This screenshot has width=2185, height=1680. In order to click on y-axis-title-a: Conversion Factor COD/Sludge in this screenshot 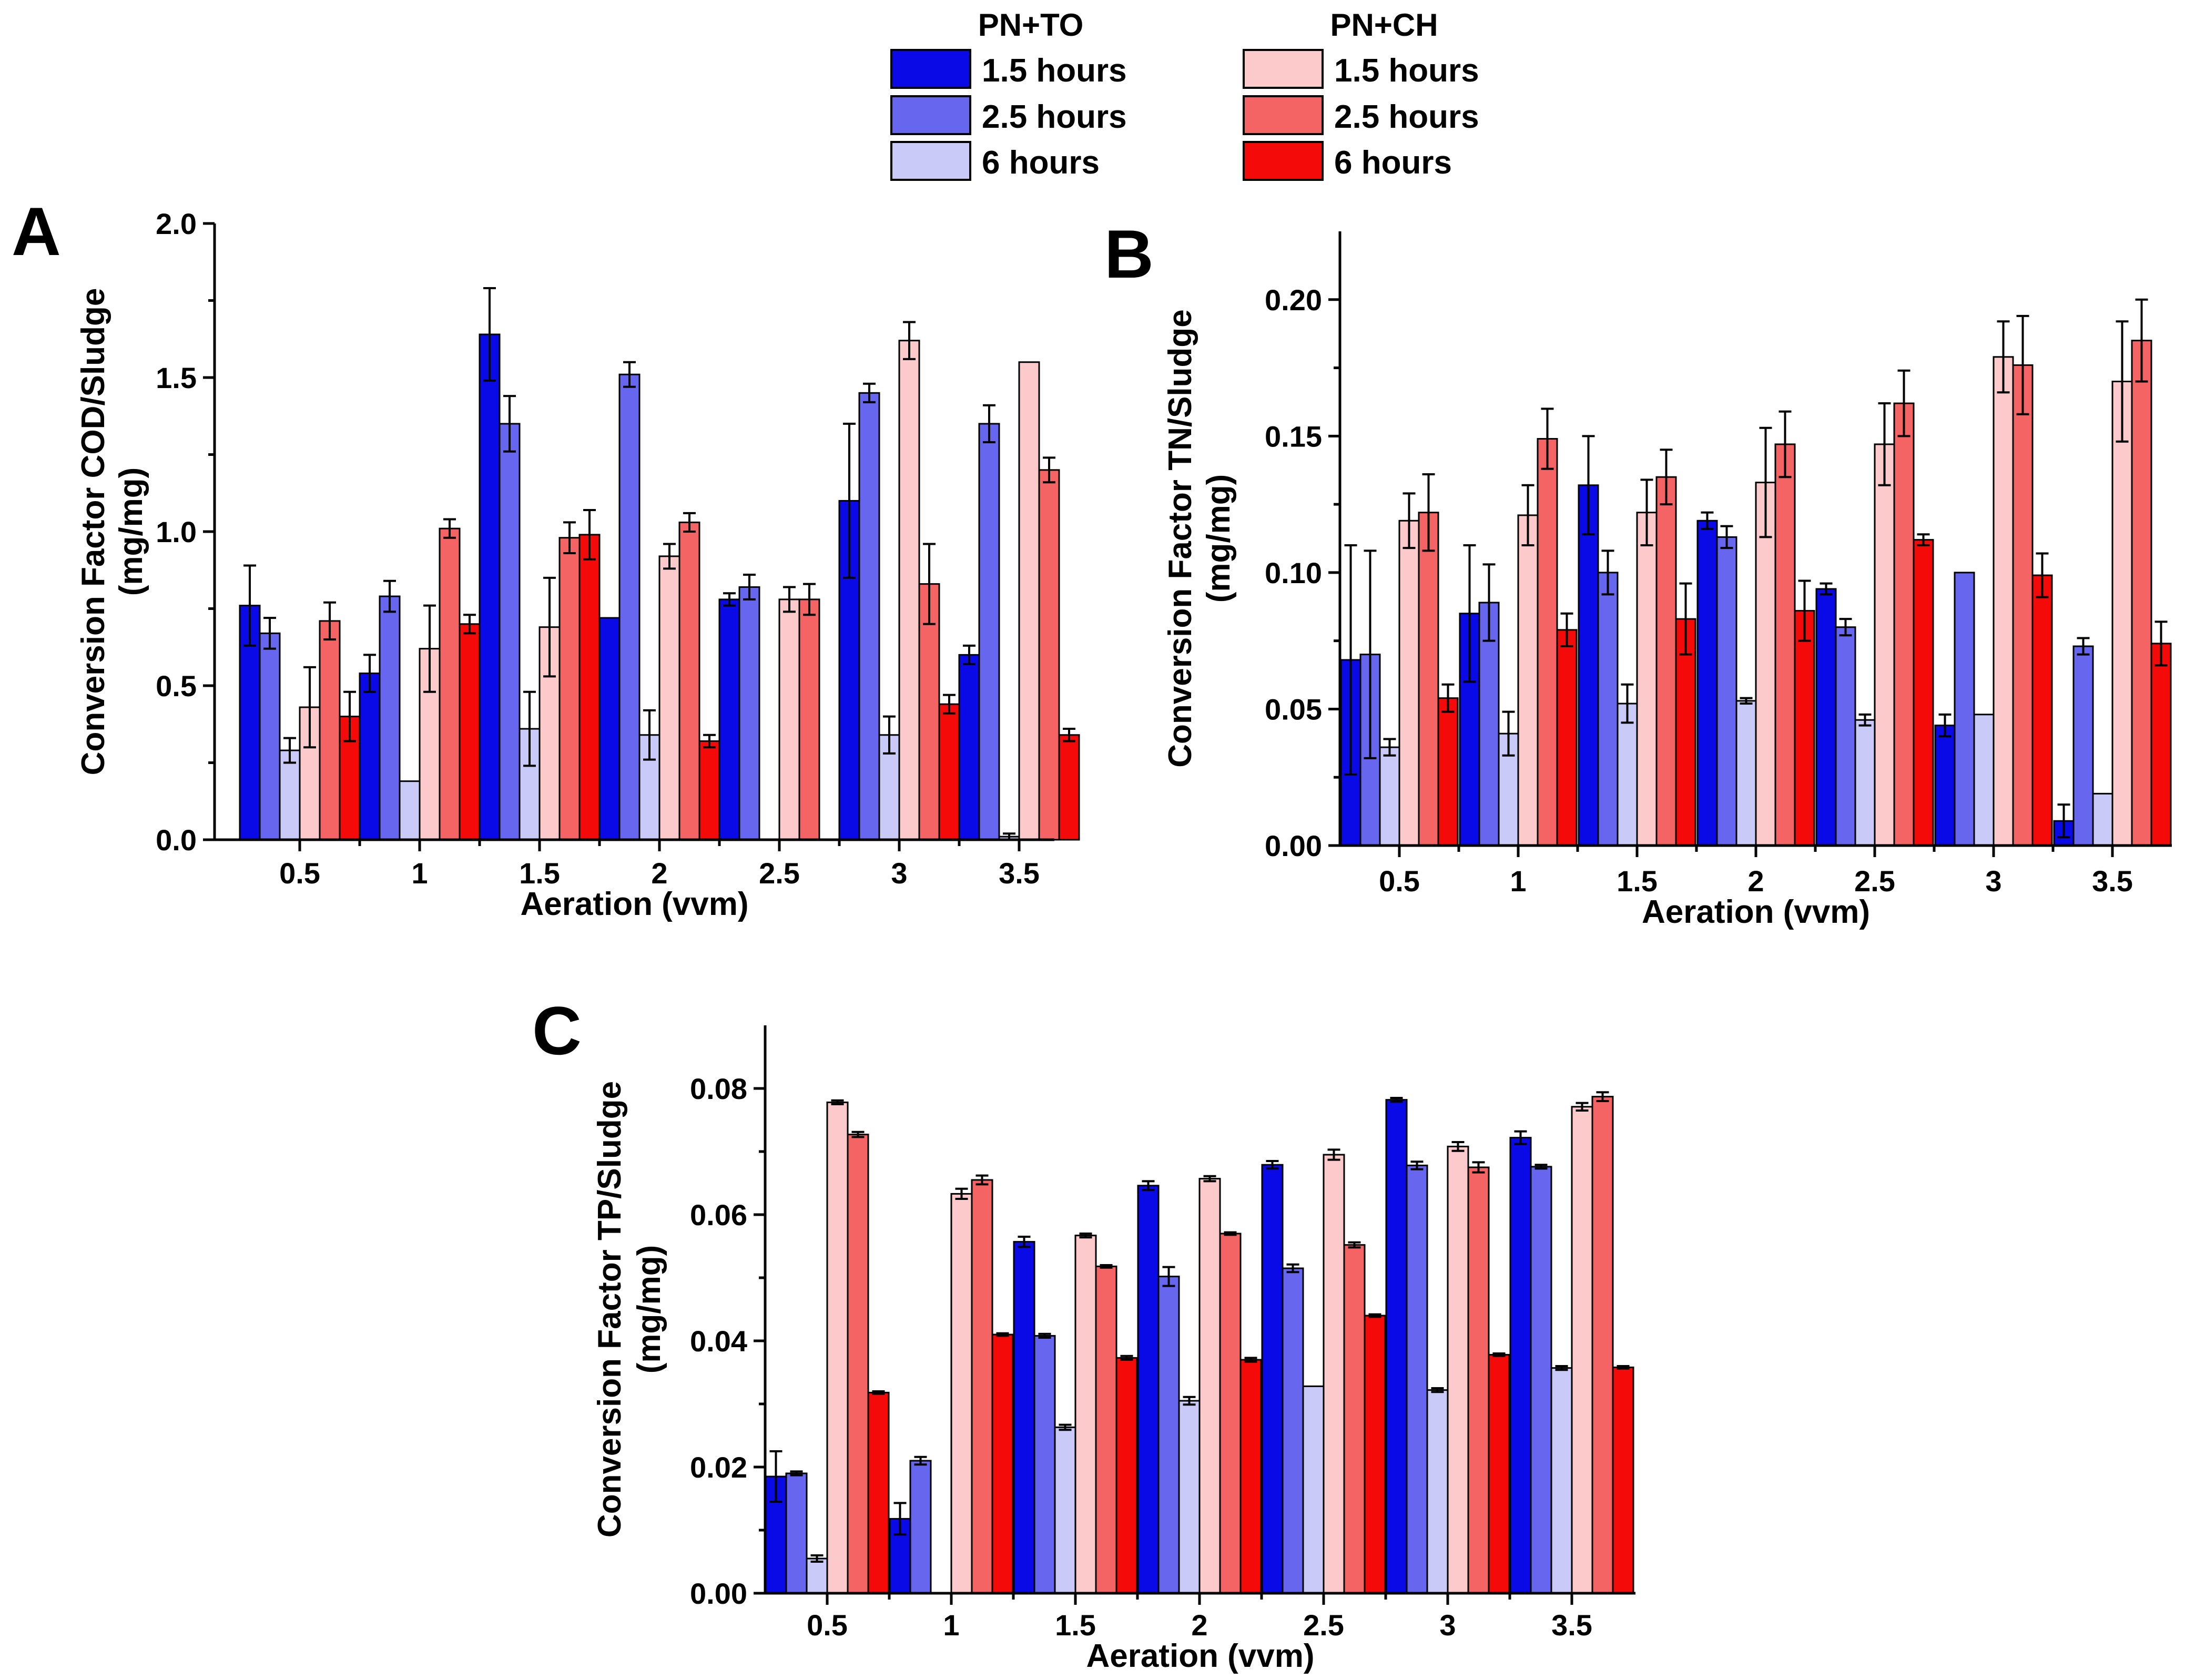, I will do `click(93, 532)`.